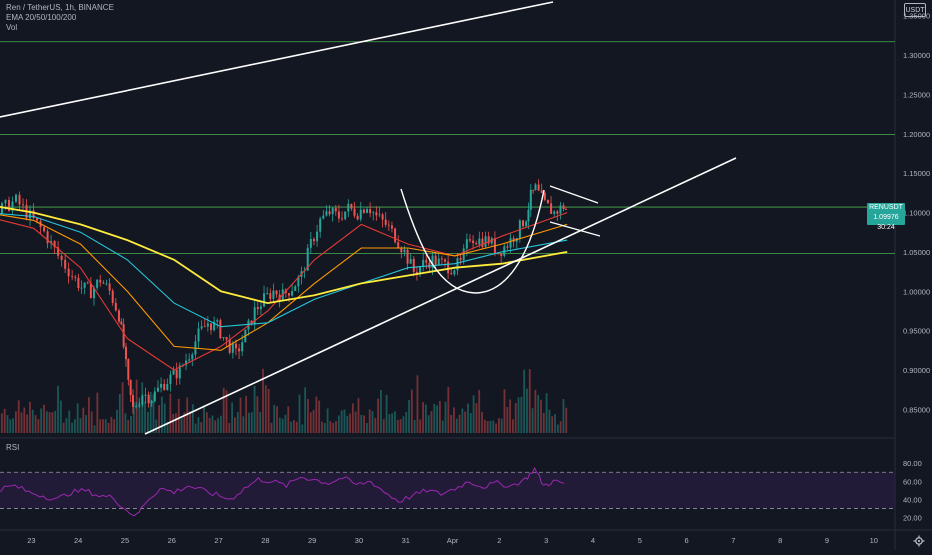 The width and height of the screenshot is (932, 555). What do you see at coordinates (13, 447) in the screenshot?
I see `rsi-legend: RSI` at bounding box center [13, 447].